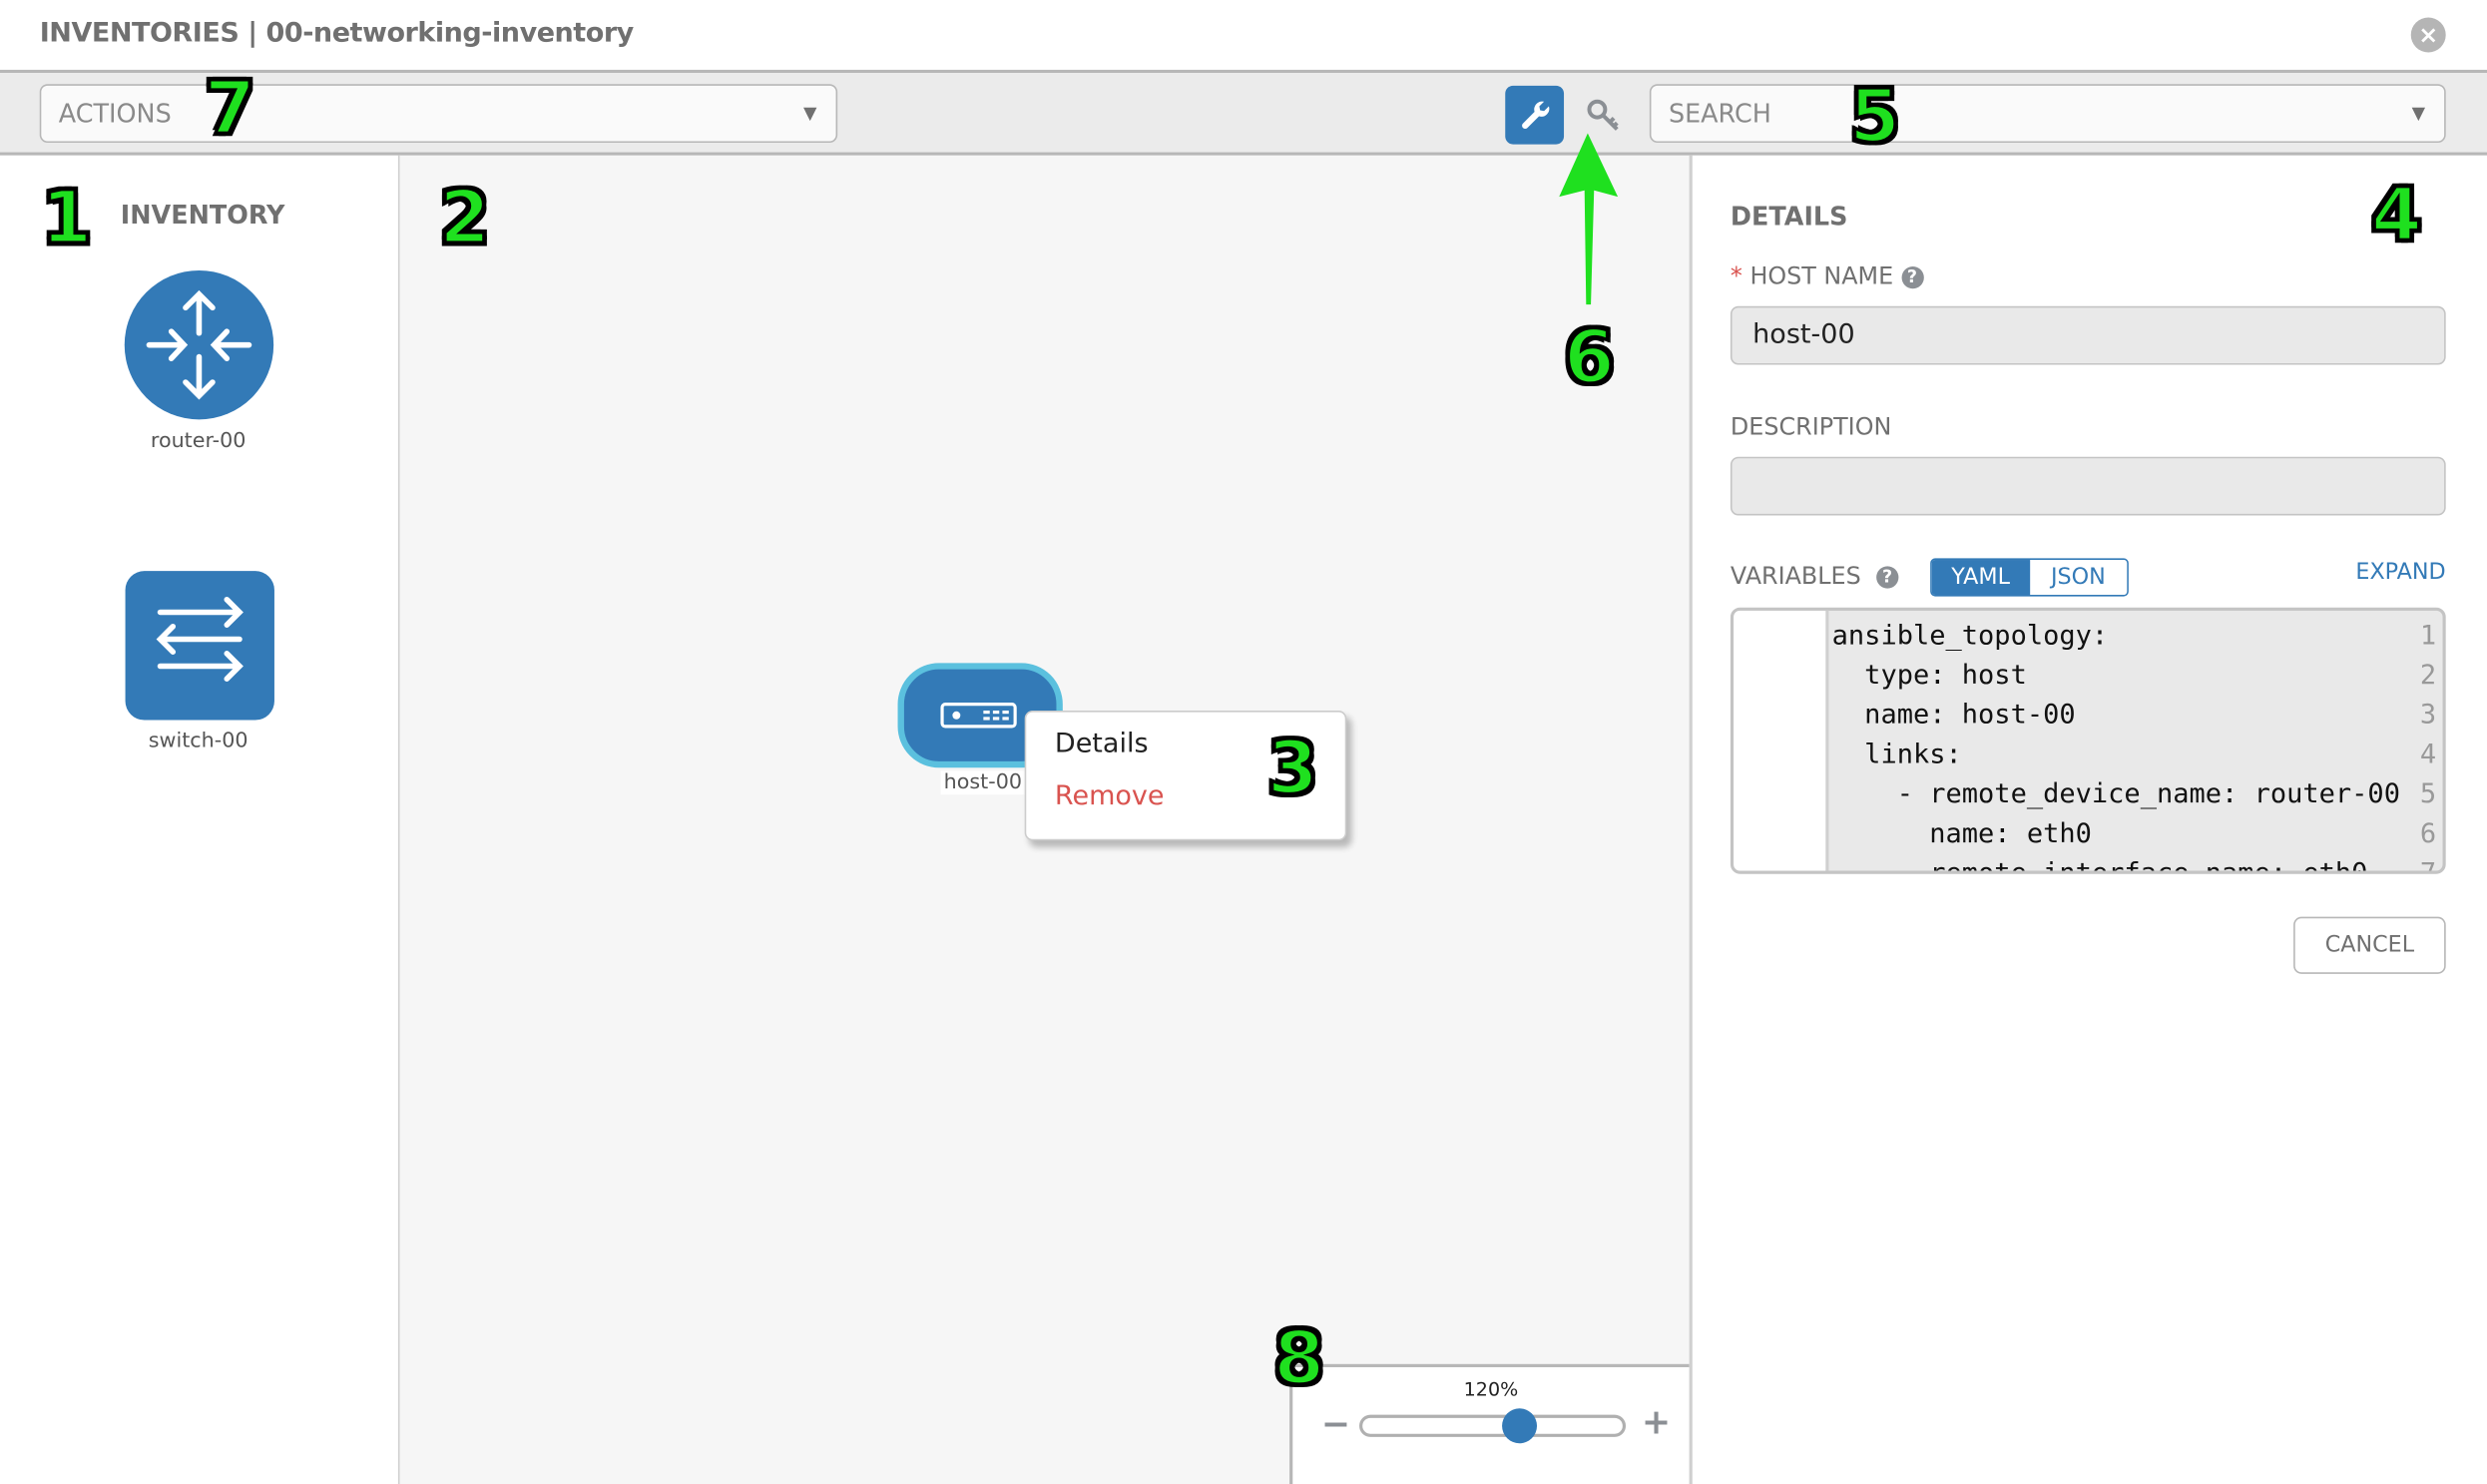 This screenshot has height=1484, width=2487. What do you see at coordinates (2369, 945) in the screenshot?
I see `cancel-button: CANCEL` at bounding box center [2369, 945].